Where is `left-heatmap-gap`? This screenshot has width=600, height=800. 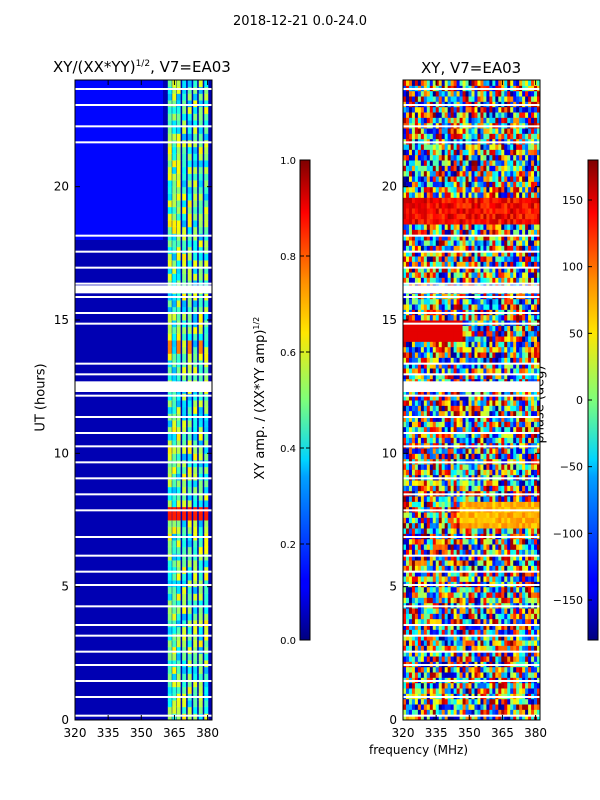
left-heatmap-gap is located at coordinates (143, 289).